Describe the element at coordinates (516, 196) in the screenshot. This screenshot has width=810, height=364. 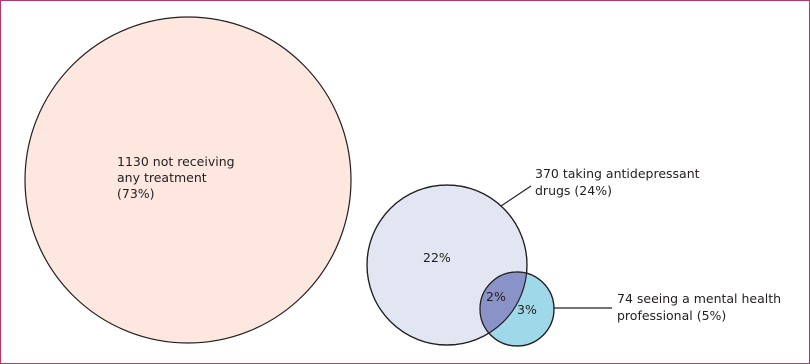
I see `antidepressant-leader-line` at that location.